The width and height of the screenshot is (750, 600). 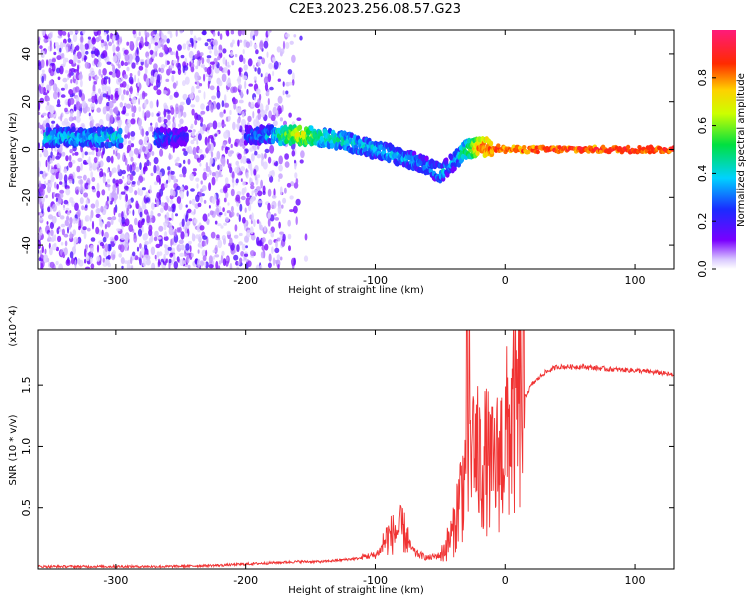 What do you see at coordinates (356, 590) in the screenshot?
I see `snr-x-axis-label: Height of straight line (km)` at bounding box center [356, 590].